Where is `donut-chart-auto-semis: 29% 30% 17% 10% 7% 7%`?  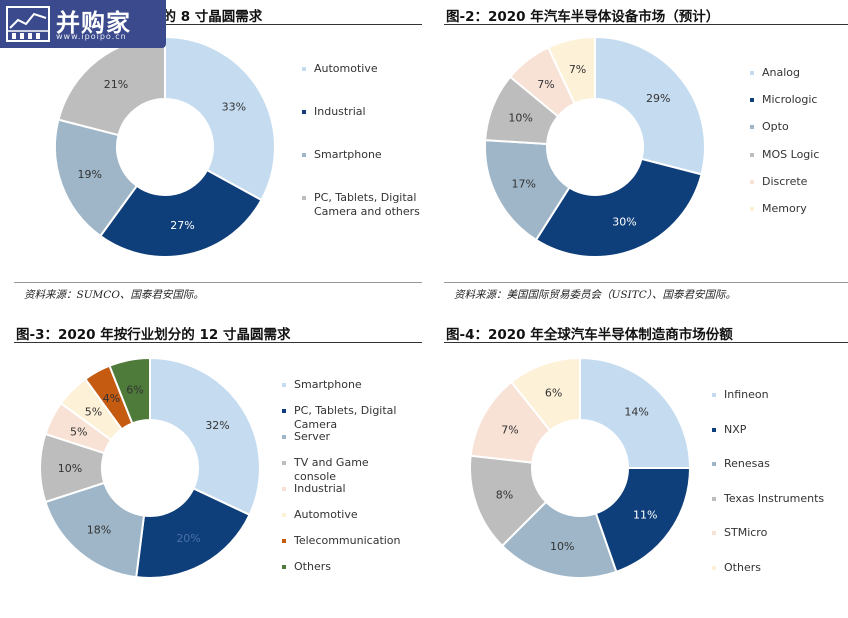
donut-chart-auto-semis: 29% 30% 17% 10% 7% 7% is located at coordinates (595, 146).